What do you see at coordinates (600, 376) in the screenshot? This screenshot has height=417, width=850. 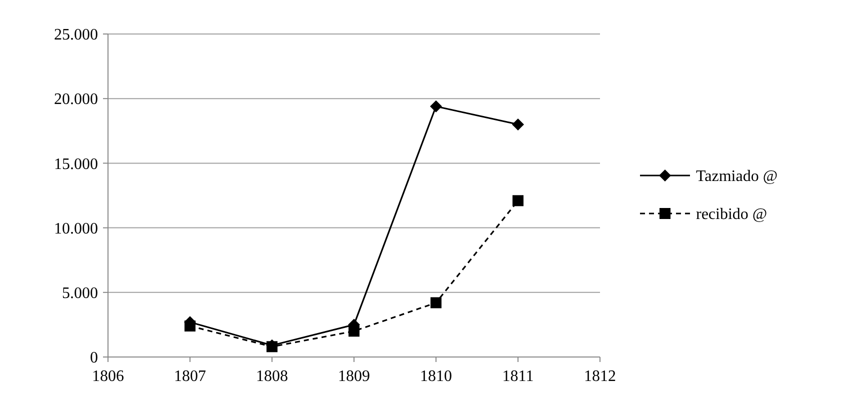 I see `x-tick-label: 1812` at bounding box center [600, 376].